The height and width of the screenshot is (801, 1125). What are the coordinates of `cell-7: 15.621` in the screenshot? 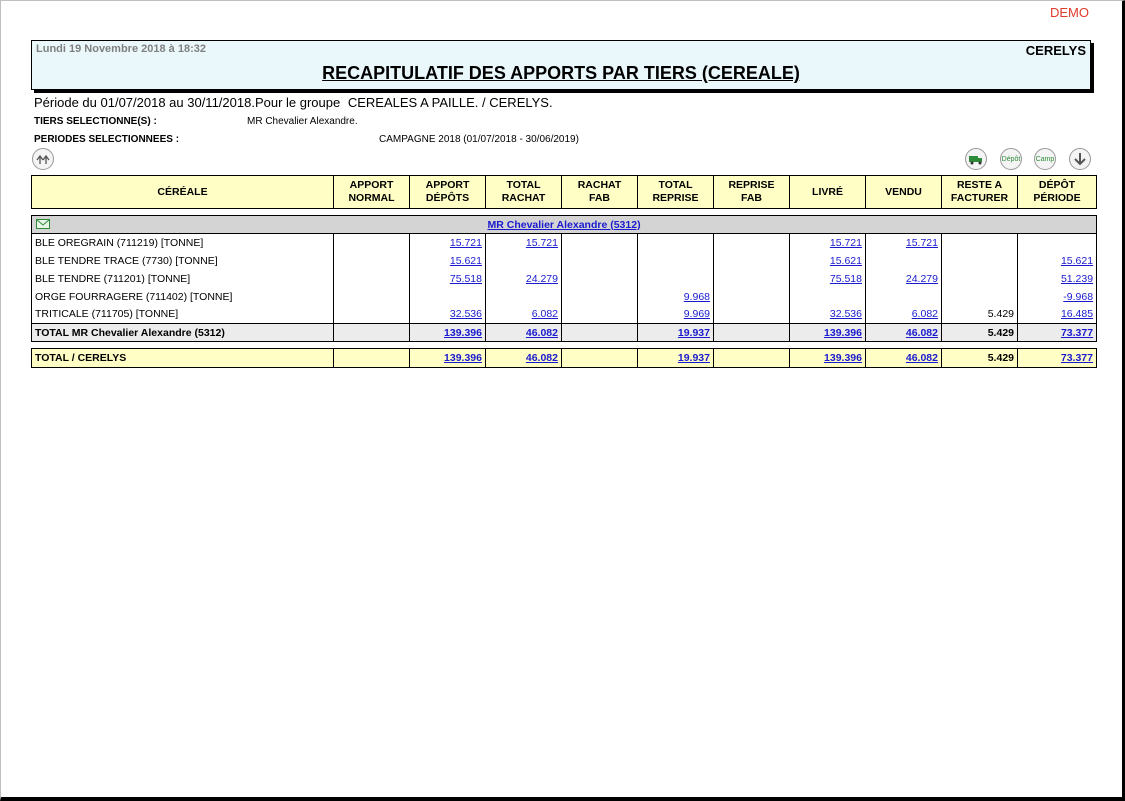 It's located at (827, 260).